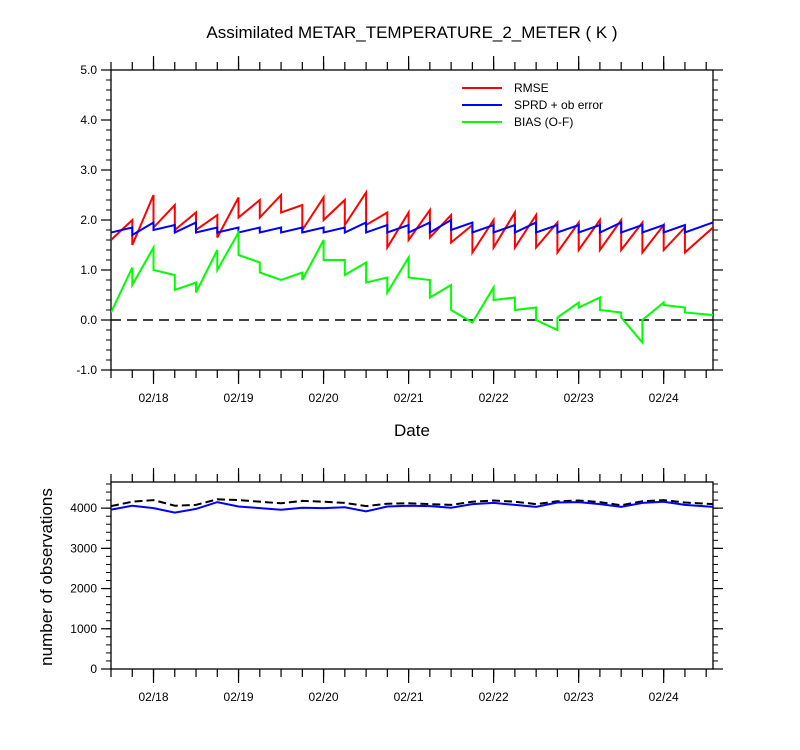 The image size is (800, 750). What do you see at coordinates (88, 270) in the screenshot?
I see `y-tick-label: 1.0` at bounding box center [88, 270].